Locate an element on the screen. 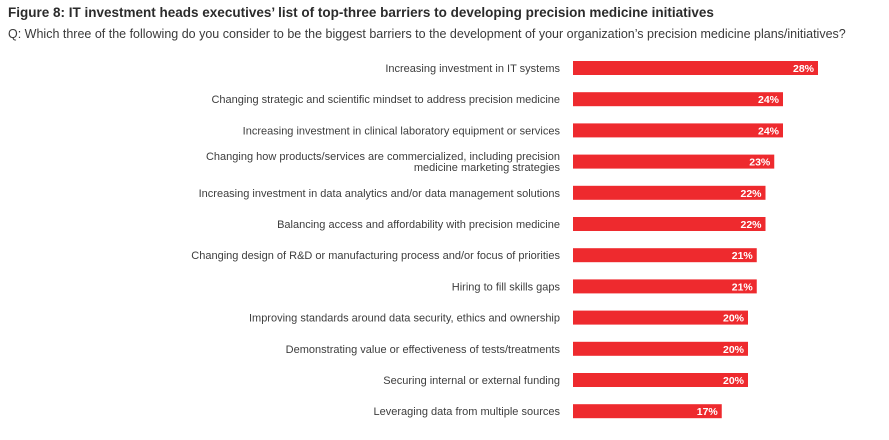  bar-value-label-12: 17% is located at coordinates (708, 412).